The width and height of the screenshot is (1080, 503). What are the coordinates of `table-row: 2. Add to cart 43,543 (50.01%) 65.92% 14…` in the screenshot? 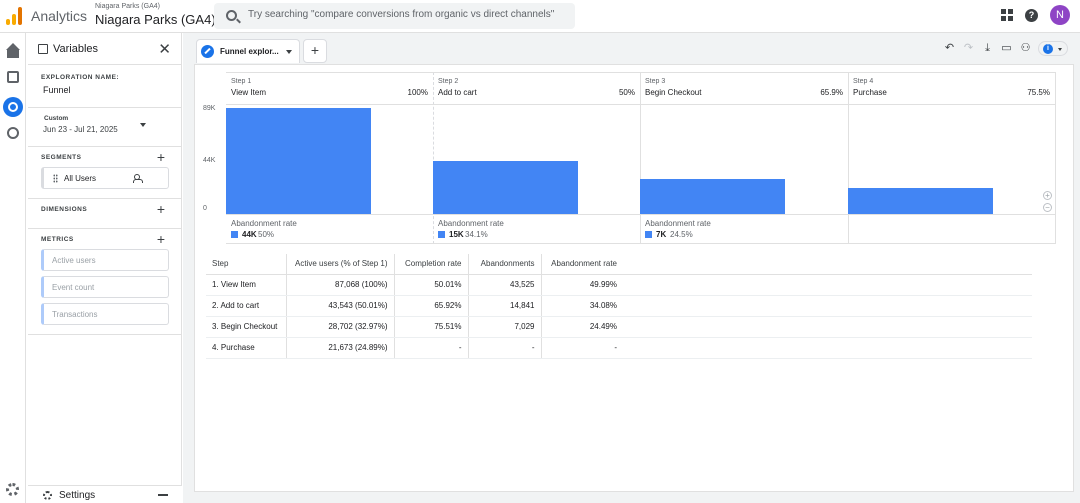 It's located at (619, 306).